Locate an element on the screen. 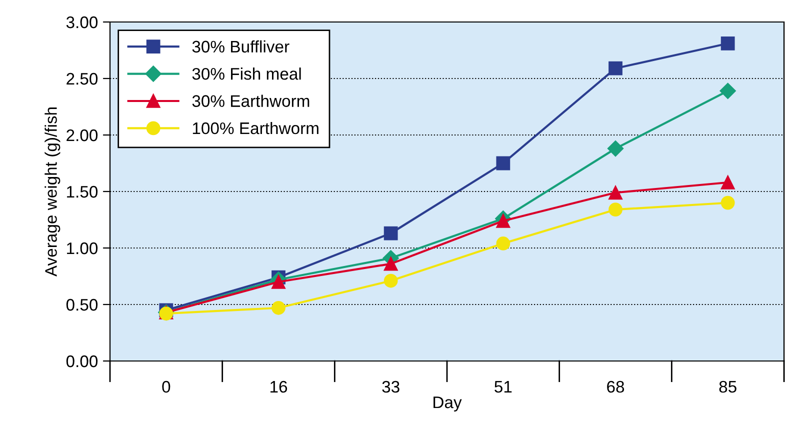 This screenshot has height=421, width=785. x-tick-label: 0 is located at coordinates (166, 386).